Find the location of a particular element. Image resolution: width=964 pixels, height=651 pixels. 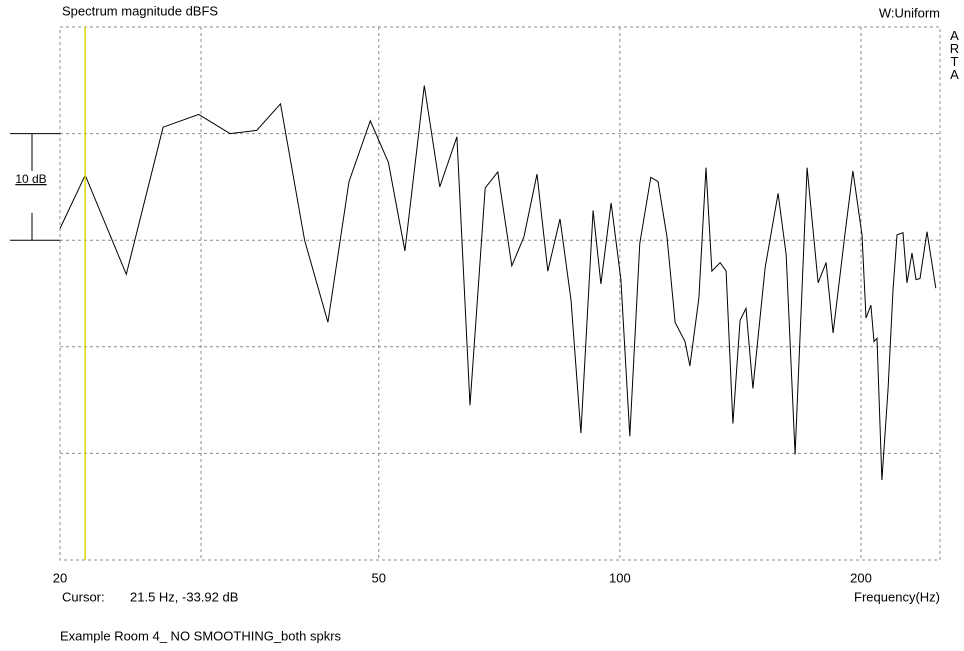

footer: Example Room 4_ NO SMOOTHING_both spkrs is located at coordinates (201, 635).